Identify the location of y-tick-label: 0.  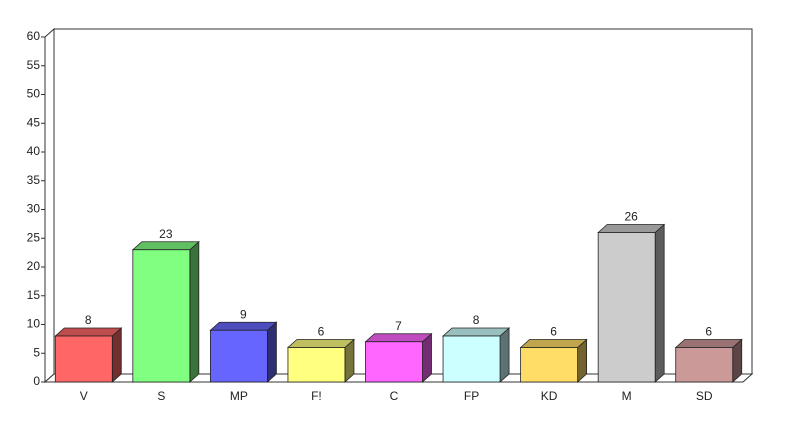
(36, 381).